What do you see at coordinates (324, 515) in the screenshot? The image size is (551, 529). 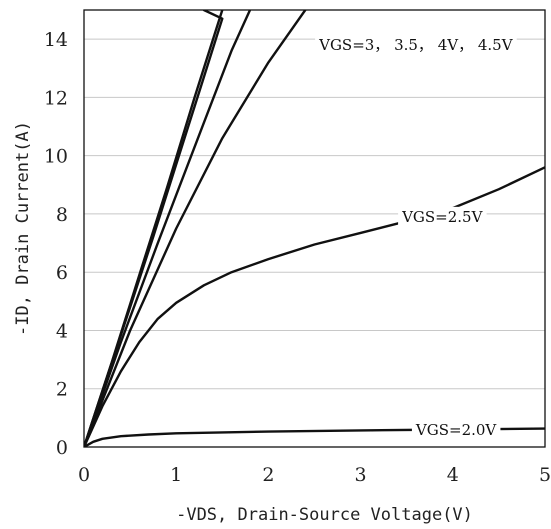 I see `x-axis-title: -VDS, Drain-Source Voltage(V)` at bounding box center [324, 515].